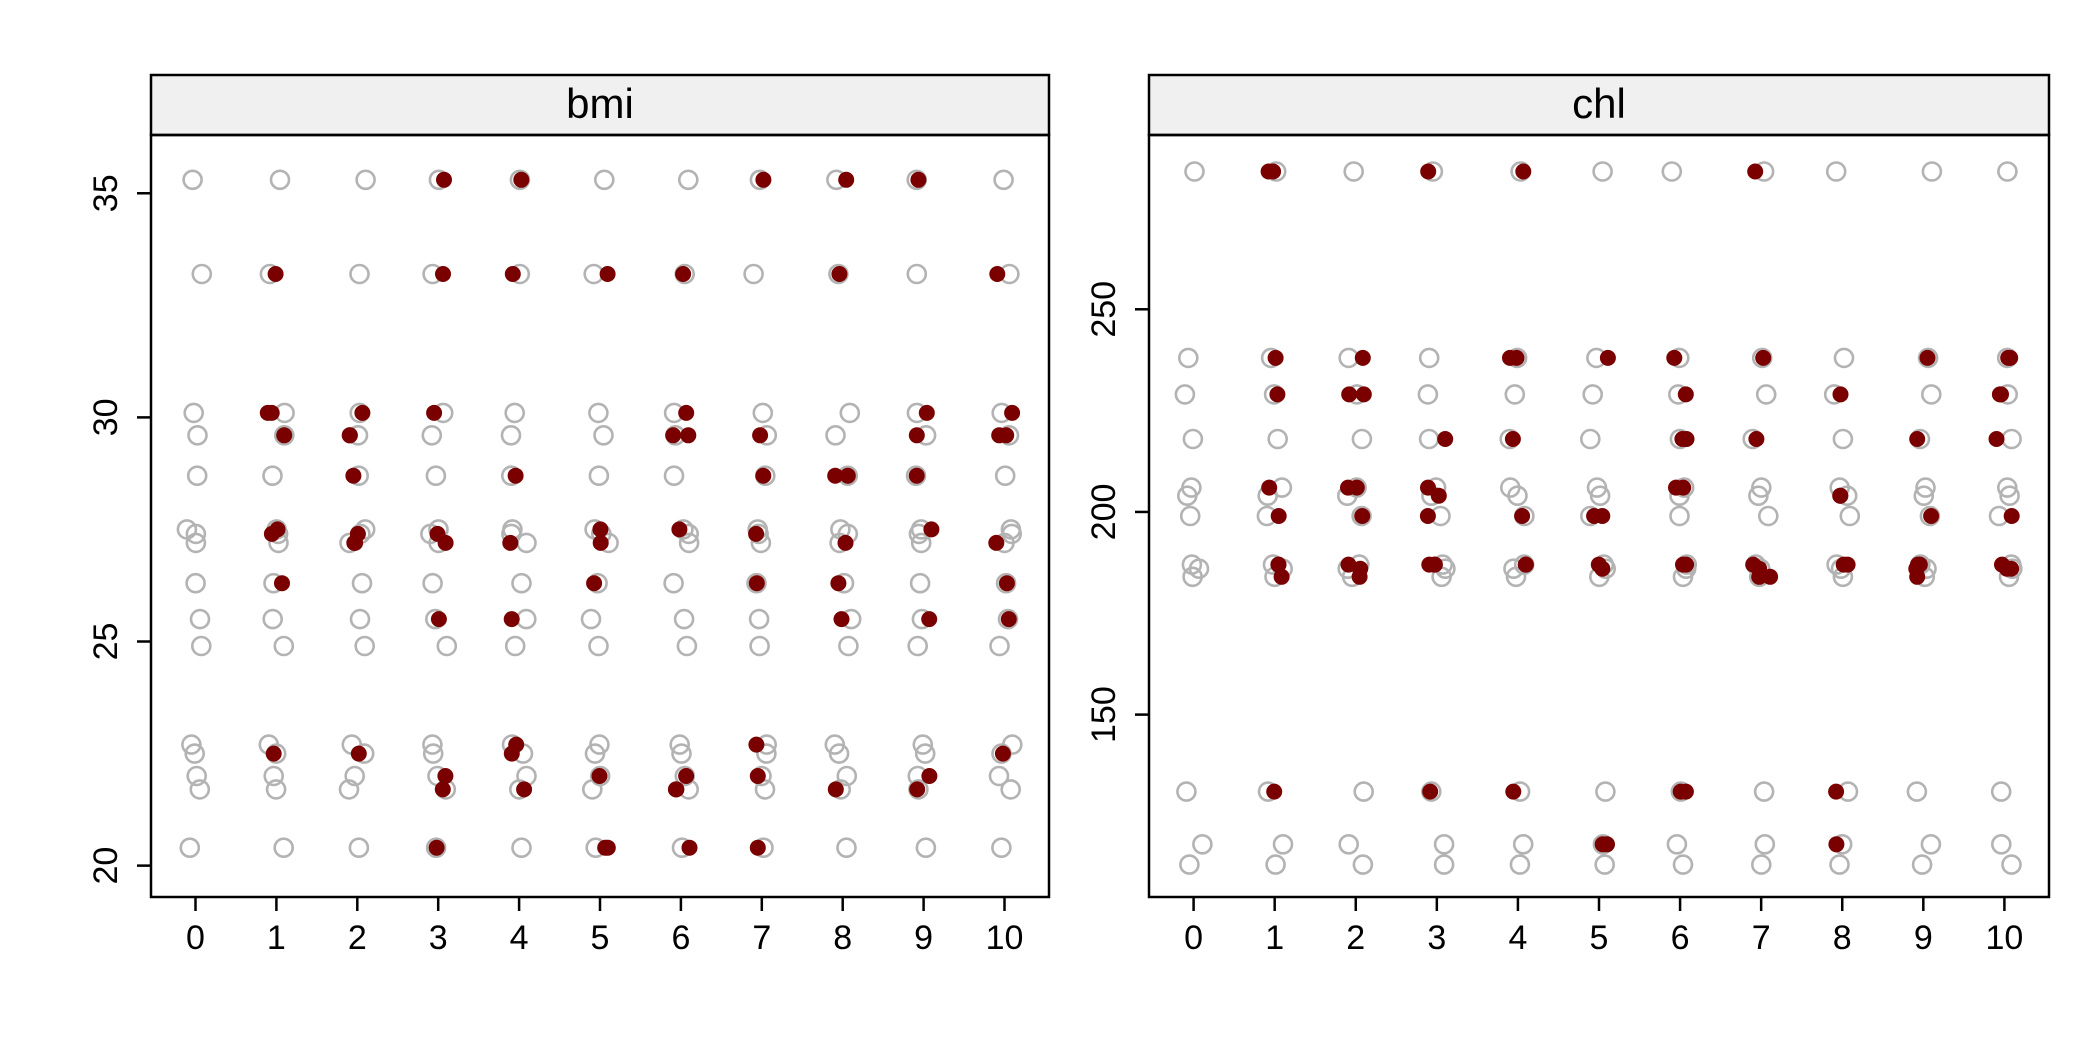 Image resolution: width=2100 pixels, height=1050 pixels. I want to click on y-axis-bmi: 20 25 30 35, so click(119, 529).